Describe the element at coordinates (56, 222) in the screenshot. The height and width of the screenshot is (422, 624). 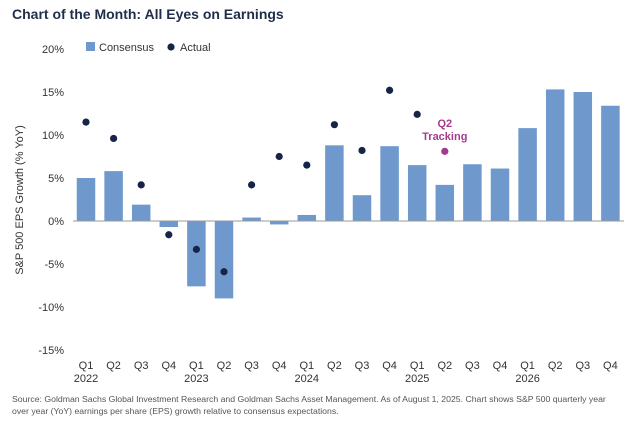
I see `y-tick-label: 0%` at that location.